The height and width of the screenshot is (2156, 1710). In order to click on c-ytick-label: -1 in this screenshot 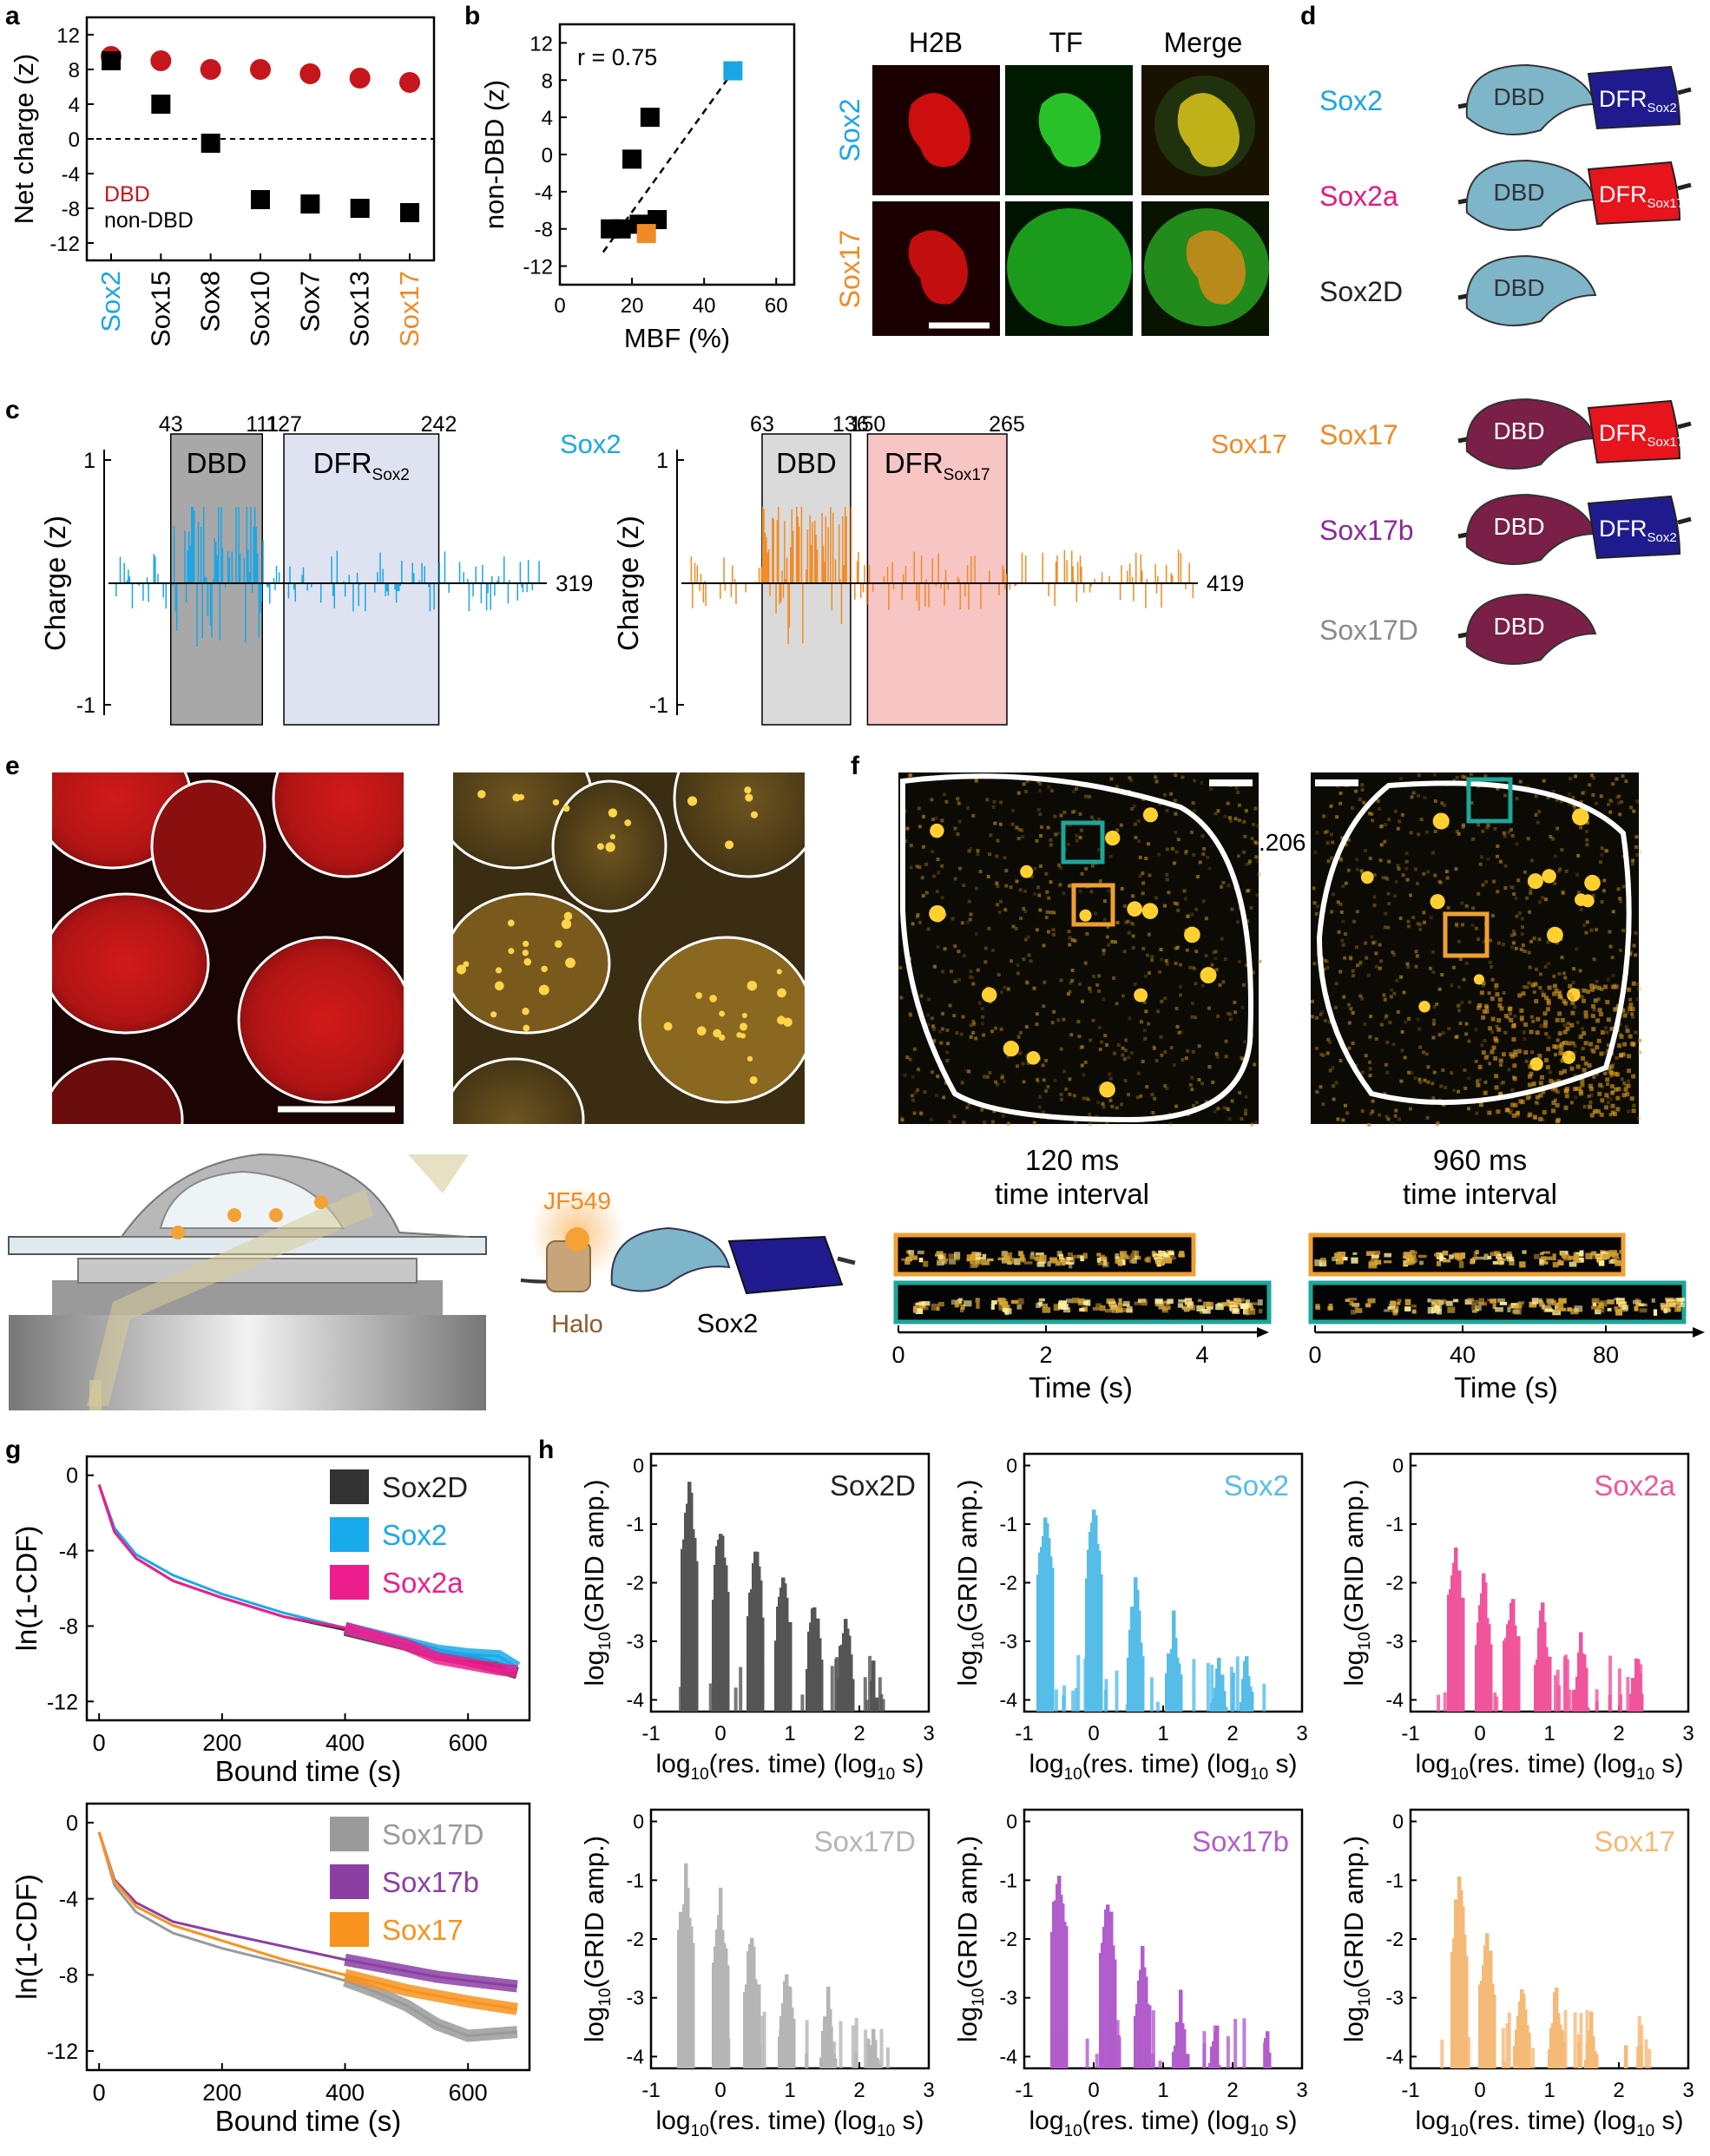, I will do `click(86, 705)`.